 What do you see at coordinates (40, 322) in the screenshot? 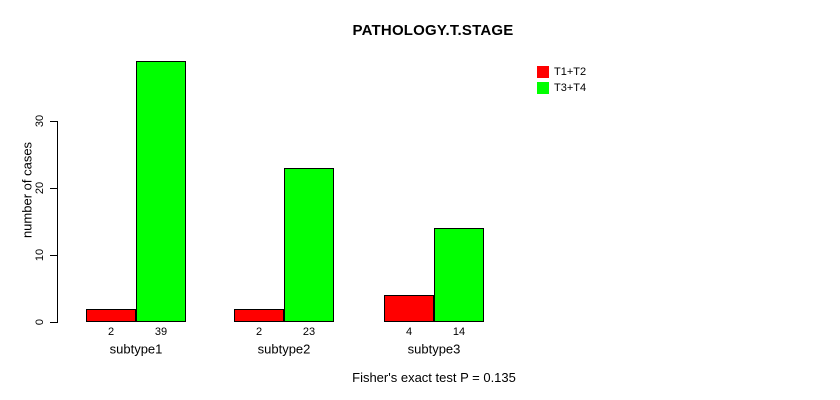
I see `y-axis-tick-label: 0` at bounding box center [40, 322].